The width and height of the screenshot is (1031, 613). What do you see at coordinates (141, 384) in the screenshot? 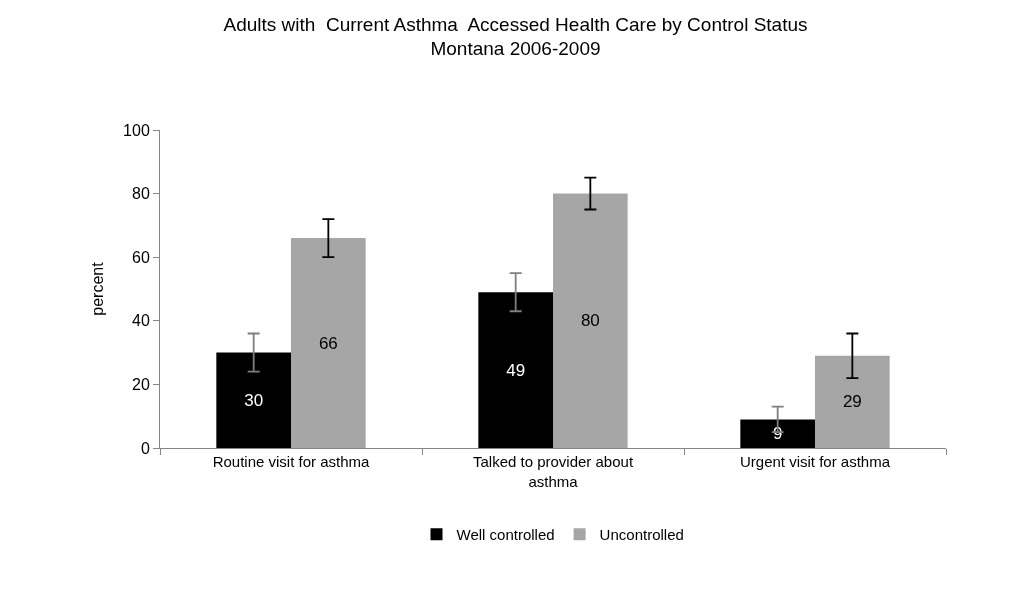
I see `y-tick-label: 20` at bounding box center [141, 384].